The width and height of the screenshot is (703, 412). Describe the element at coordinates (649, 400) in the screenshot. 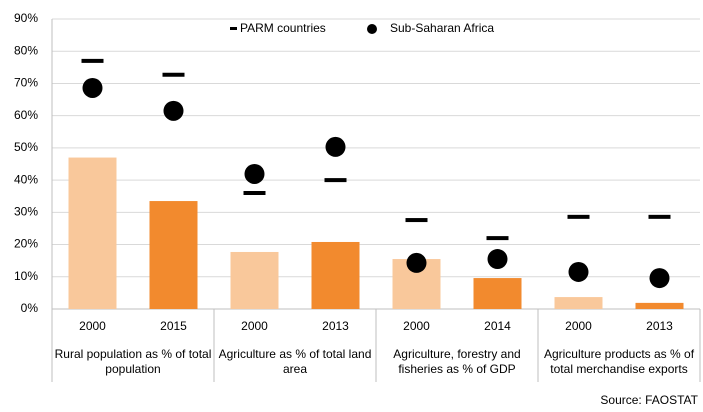

I see `source-note: Source: FAOSTAT` at that location.